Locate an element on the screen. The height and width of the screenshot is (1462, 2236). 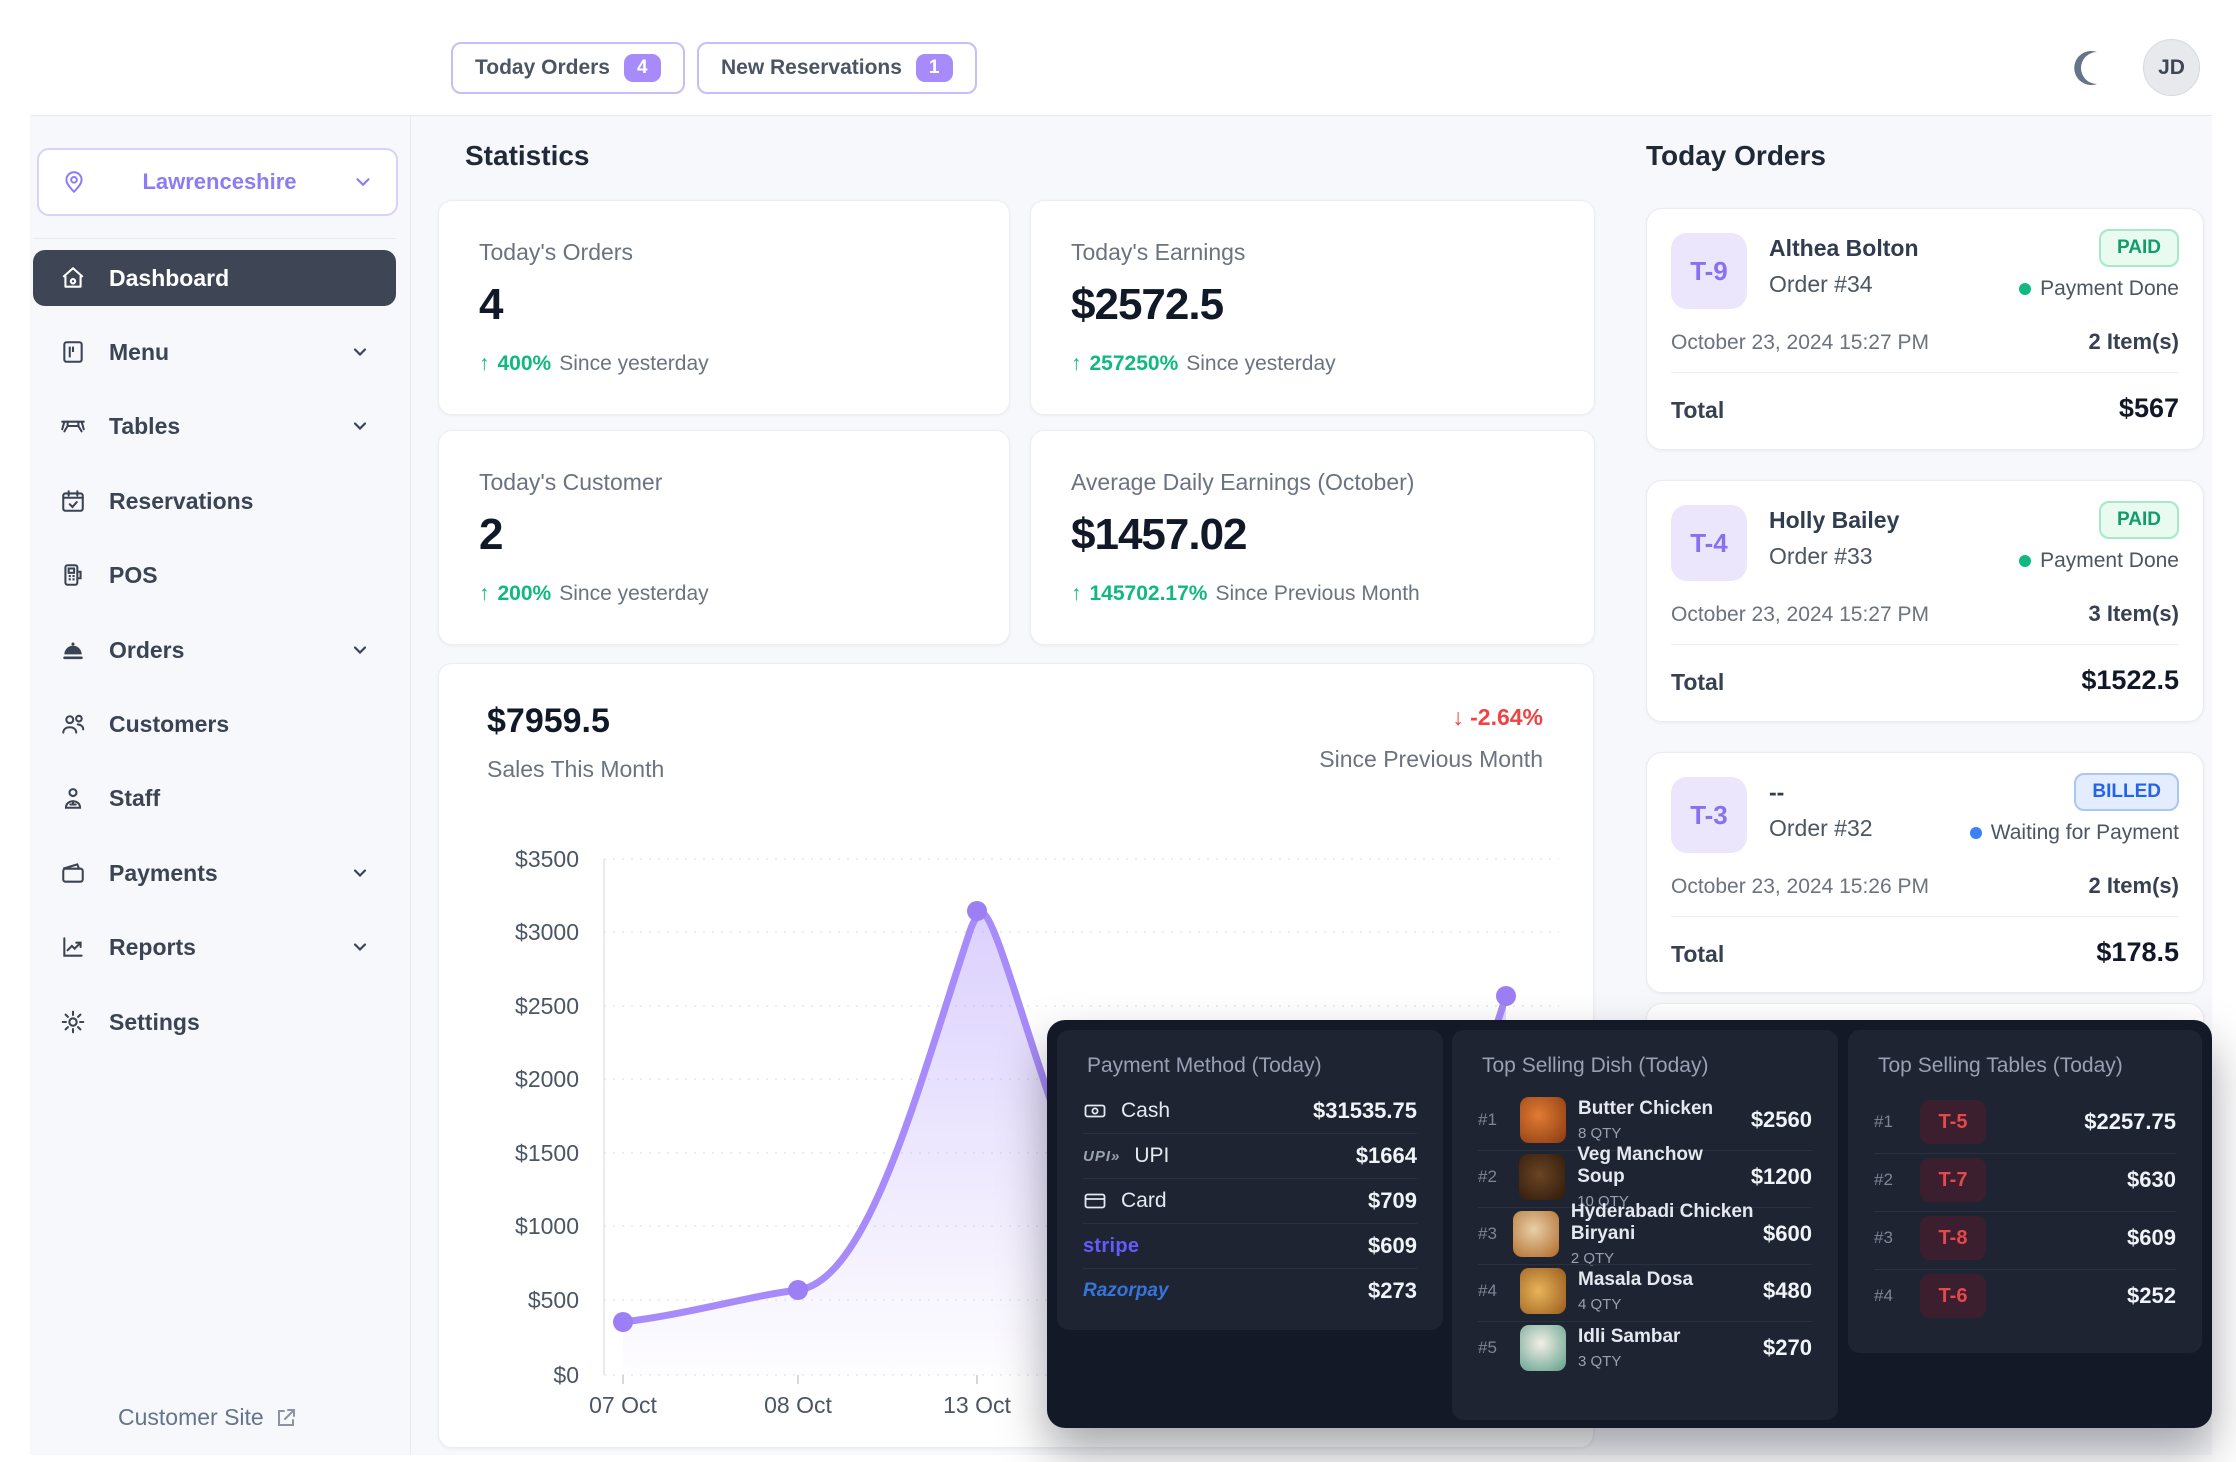
table-icon is located at coordinates (73, 426).